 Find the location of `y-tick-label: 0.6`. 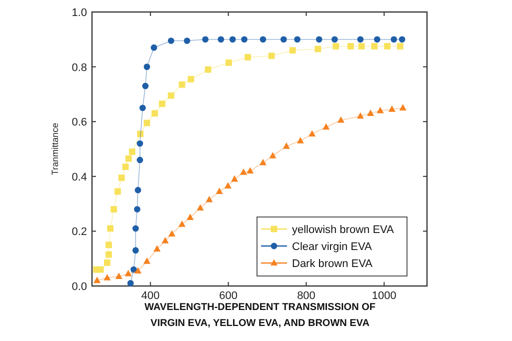

y-tick-label: 0.6 is located at coordinates (79, 122).